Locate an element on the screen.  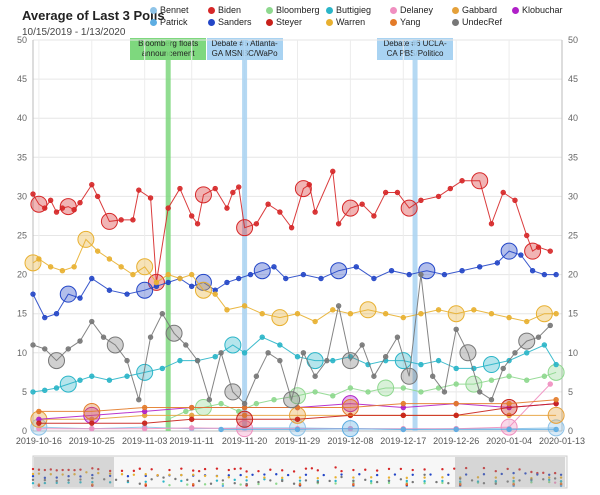
legend-item-delaney: Delaney is located at coordinates (411, 10).